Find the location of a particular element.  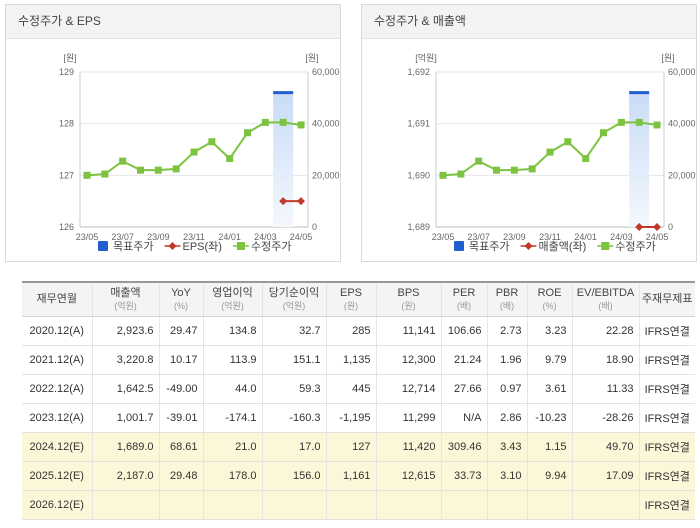

table-cell: 2.73 is located at coordinates (506, 331).